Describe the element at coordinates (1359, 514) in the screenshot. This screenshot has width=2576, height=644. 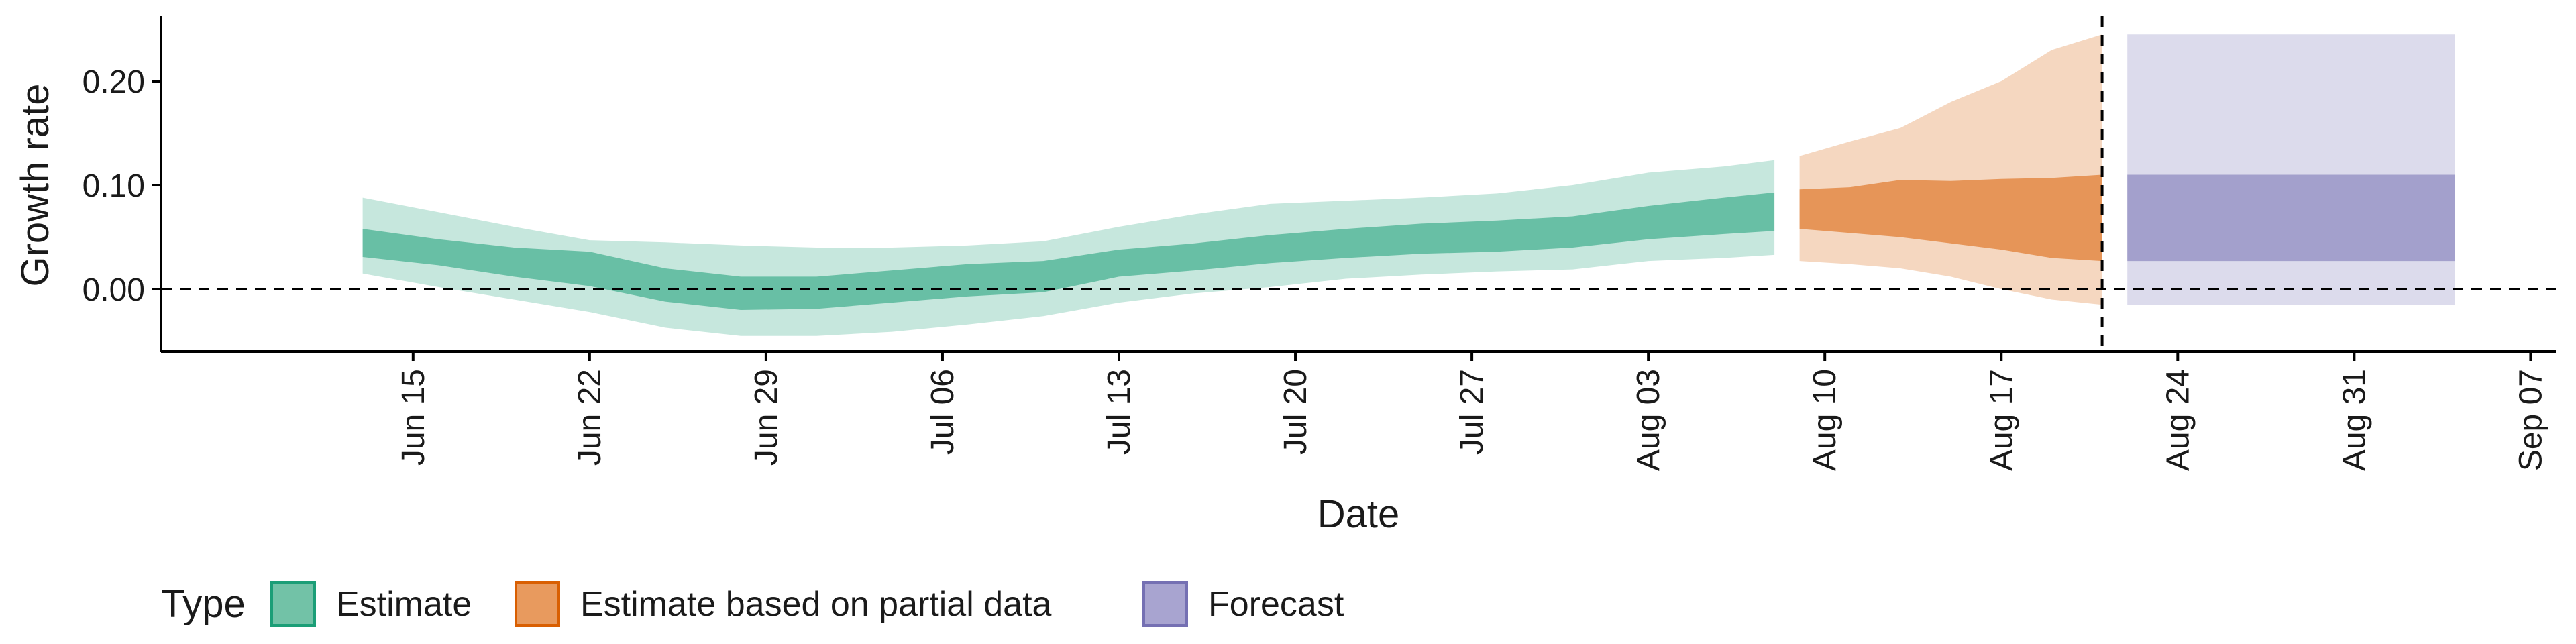
I see `x-axis-label: Date` at that location.